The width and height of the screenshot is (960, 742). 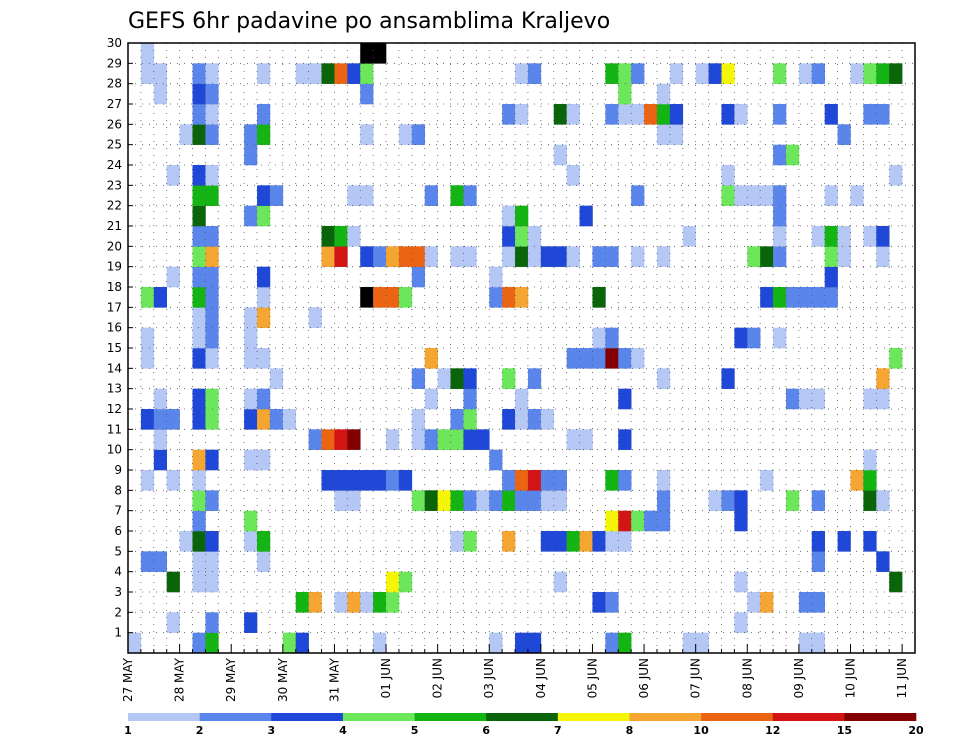 I want to click on x-tick-label: 01 JUN, so click(x=386, y=678).